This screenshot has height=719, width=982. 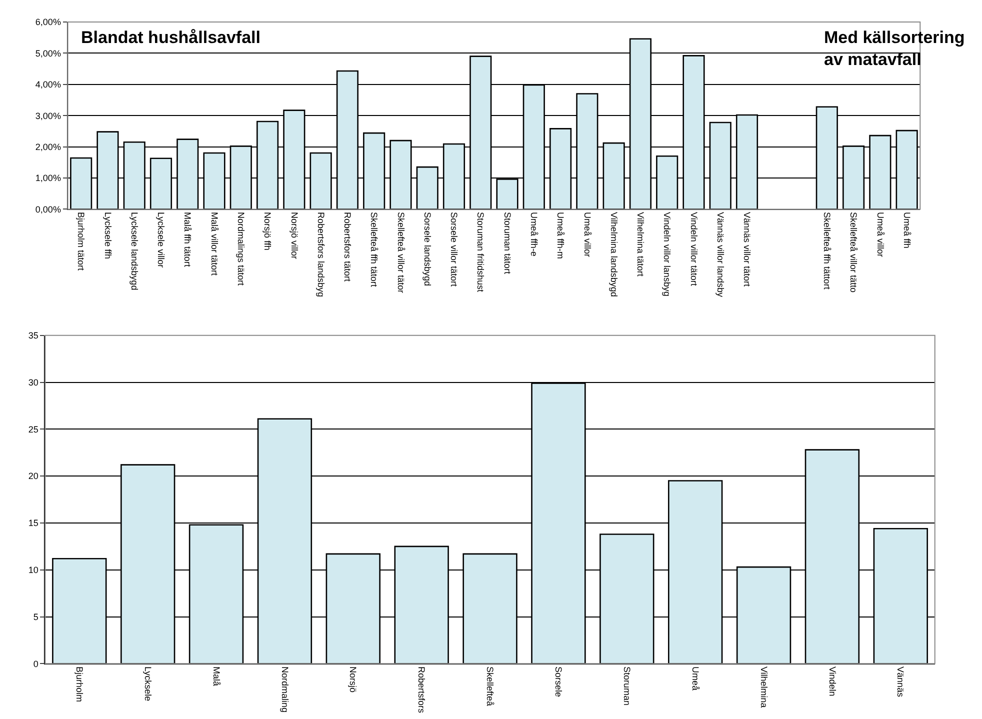 I want to click on x-tick-label: Robertsfors, so click(x=421, y=690).